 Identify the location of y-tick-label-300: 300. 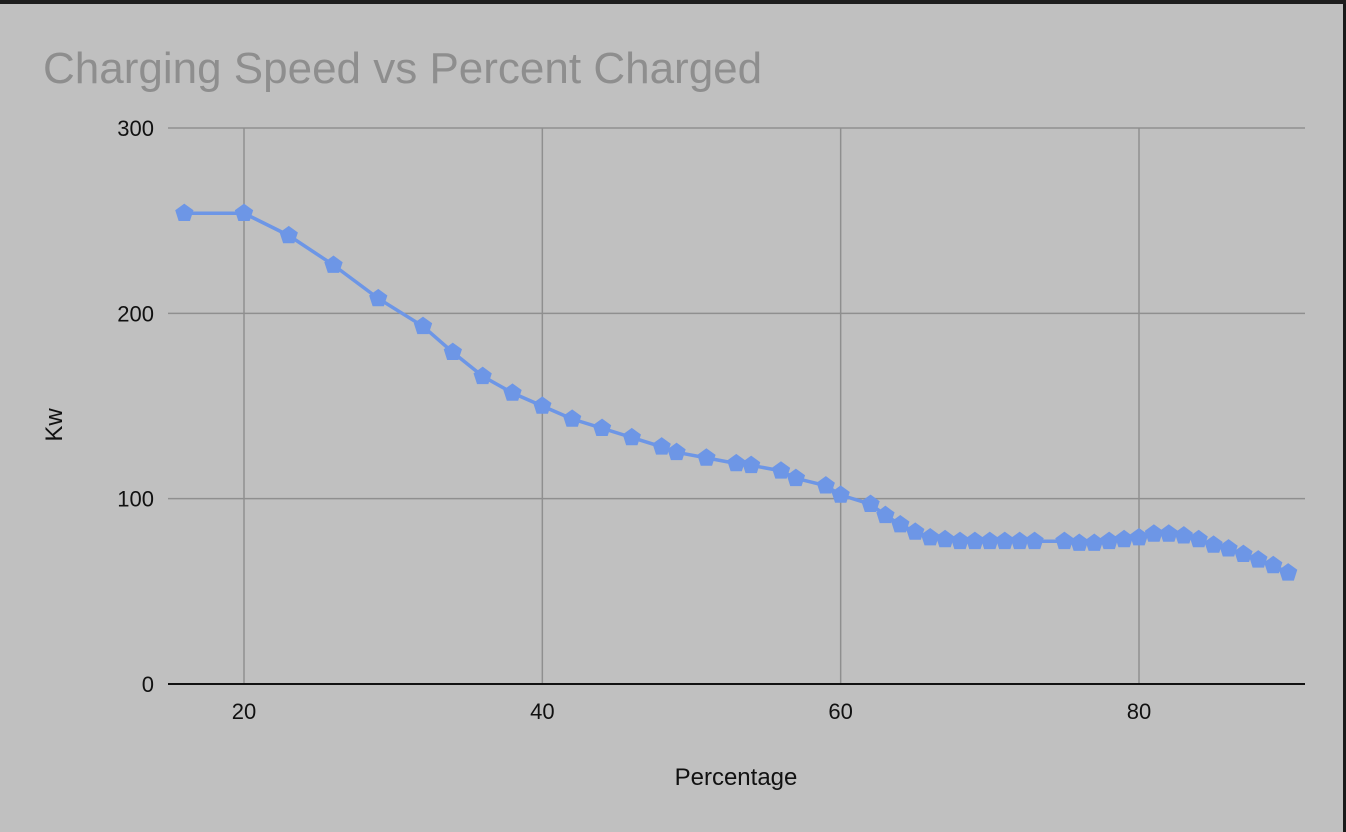
(135, 128).